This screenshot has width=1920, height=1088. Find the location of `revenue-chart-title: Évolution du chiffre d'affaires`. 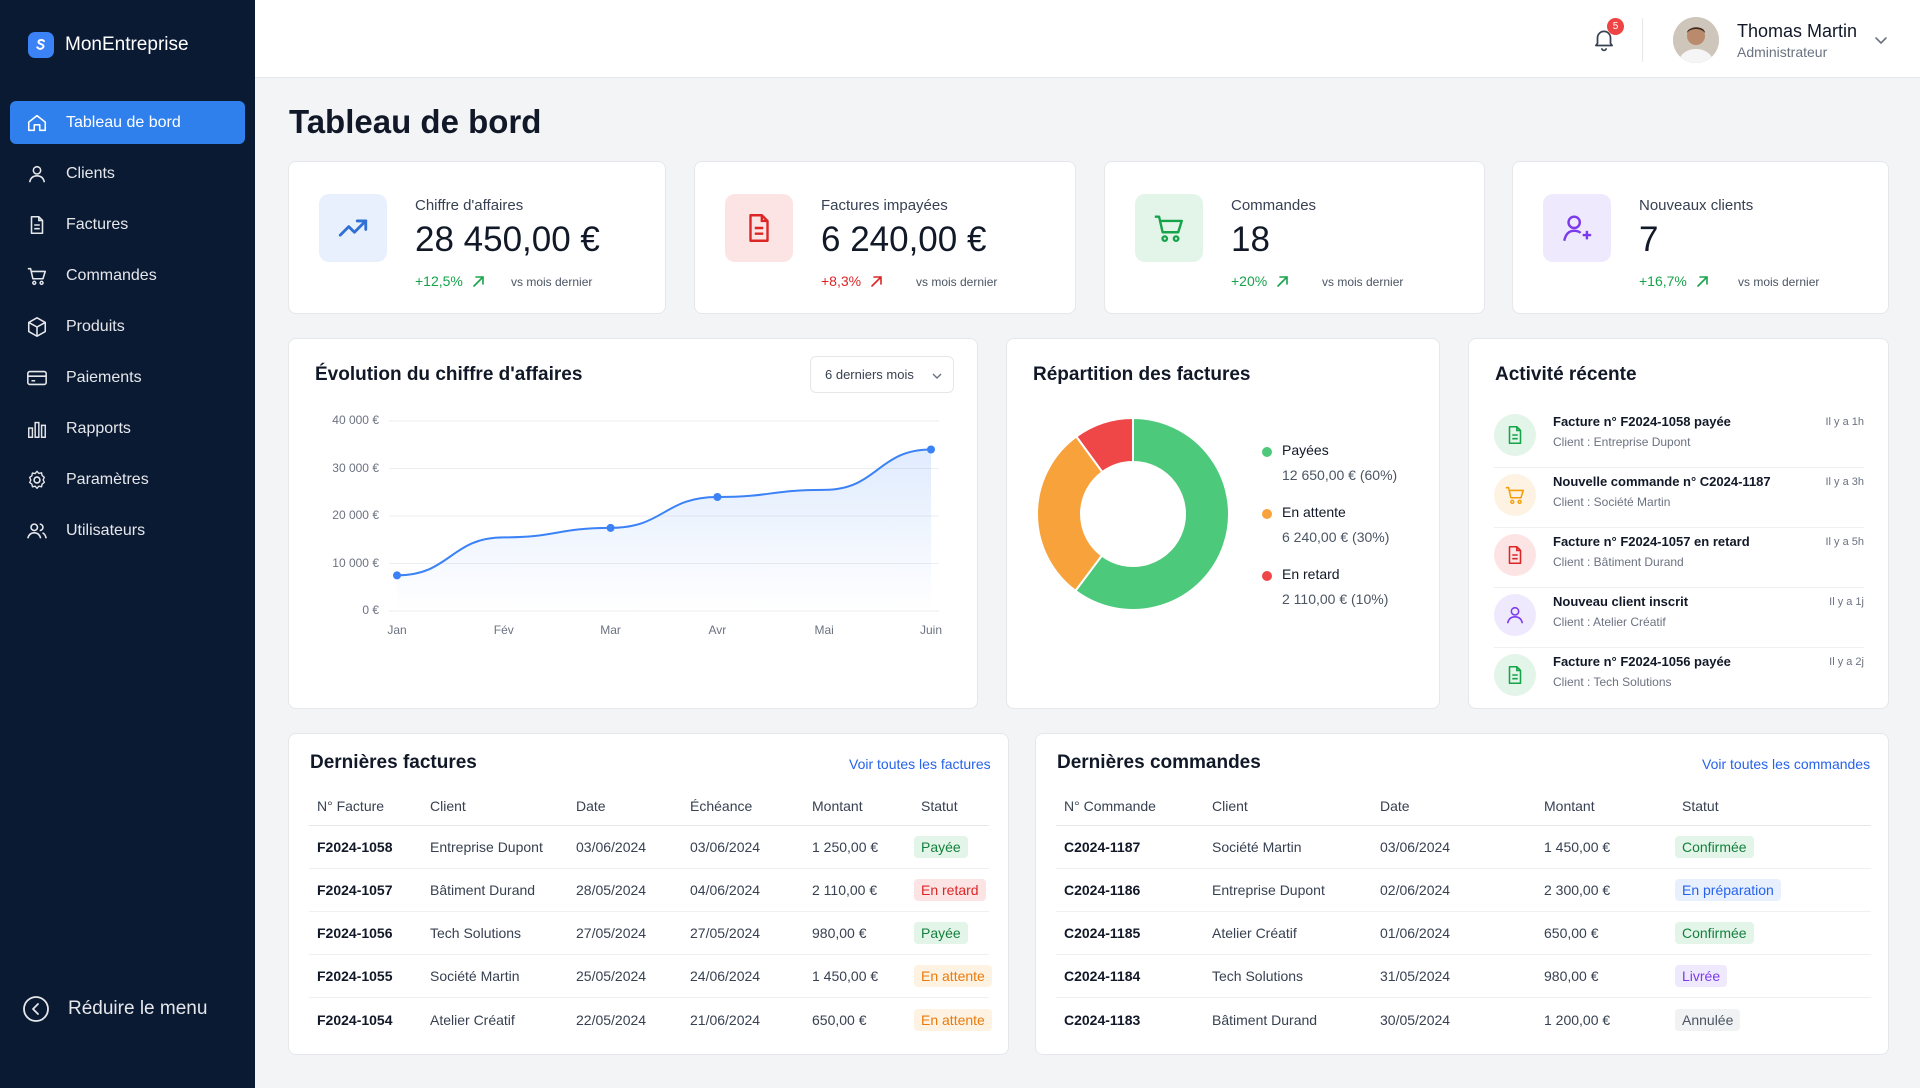

revenue-chart-title: Évolution du chiffre d'affaires is located at coordinates (449, 374).